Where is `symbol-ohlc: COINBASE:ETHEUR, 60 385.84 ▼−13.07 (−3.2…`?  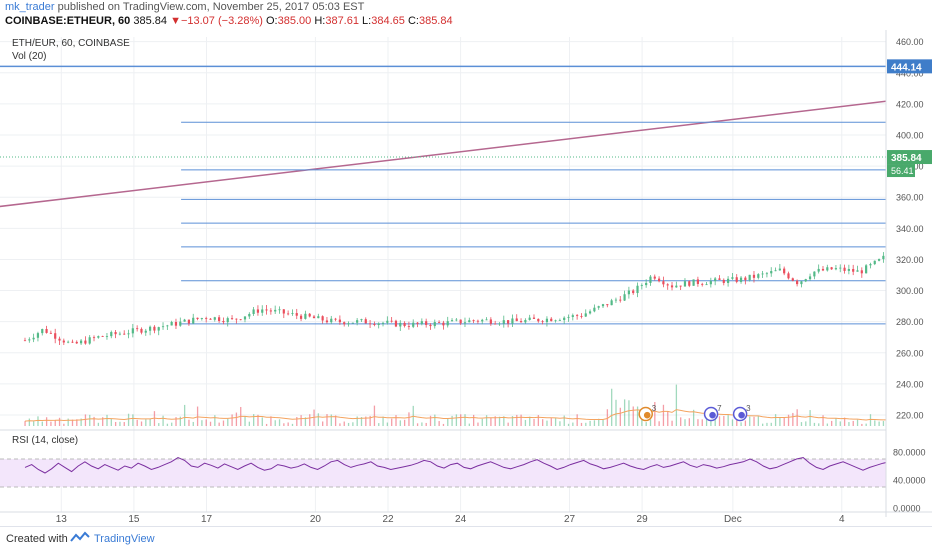 symbol-ohlc: COINBASE:ETHEUR, 60 385.84 ▼−13.07 (−3.2… is located at coordinates (229, 21).